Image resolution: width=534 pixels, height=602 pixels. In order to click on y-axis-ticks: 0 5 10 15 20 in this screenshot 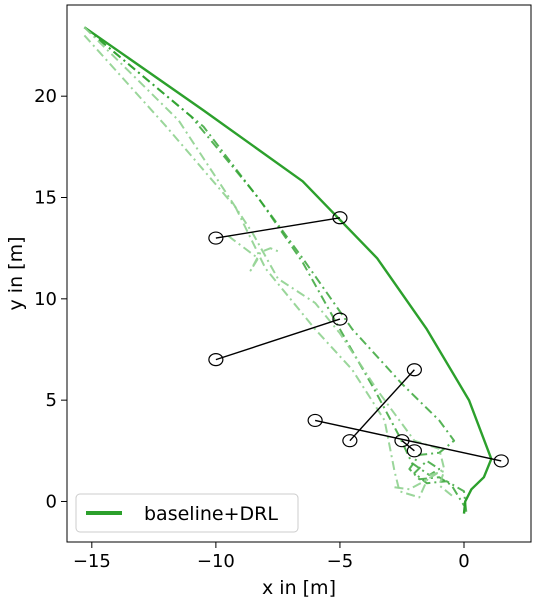, I will do `click(50, 299)`.